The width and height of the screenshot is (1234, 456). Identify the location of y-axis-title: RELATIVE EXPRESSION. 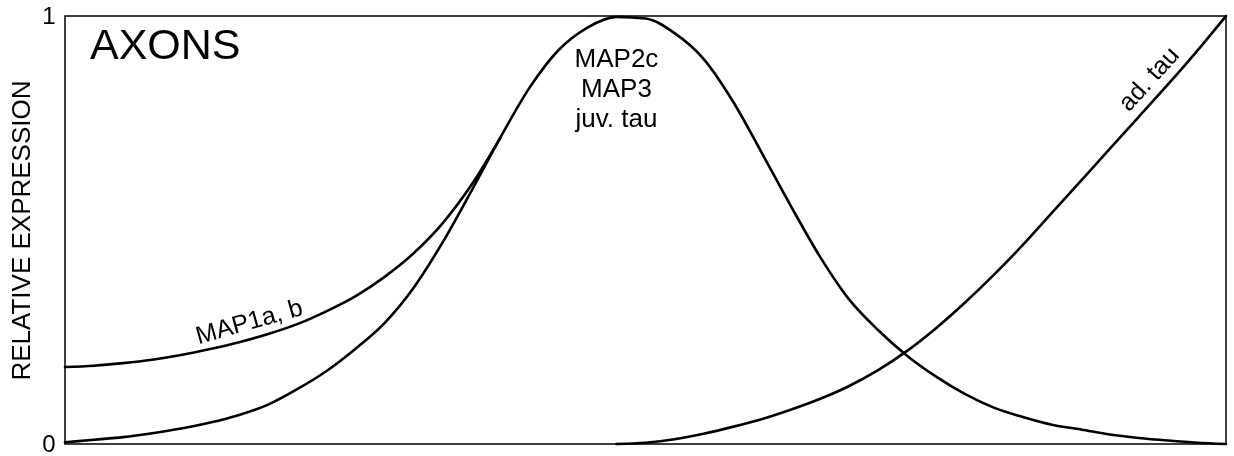
(21, 230).